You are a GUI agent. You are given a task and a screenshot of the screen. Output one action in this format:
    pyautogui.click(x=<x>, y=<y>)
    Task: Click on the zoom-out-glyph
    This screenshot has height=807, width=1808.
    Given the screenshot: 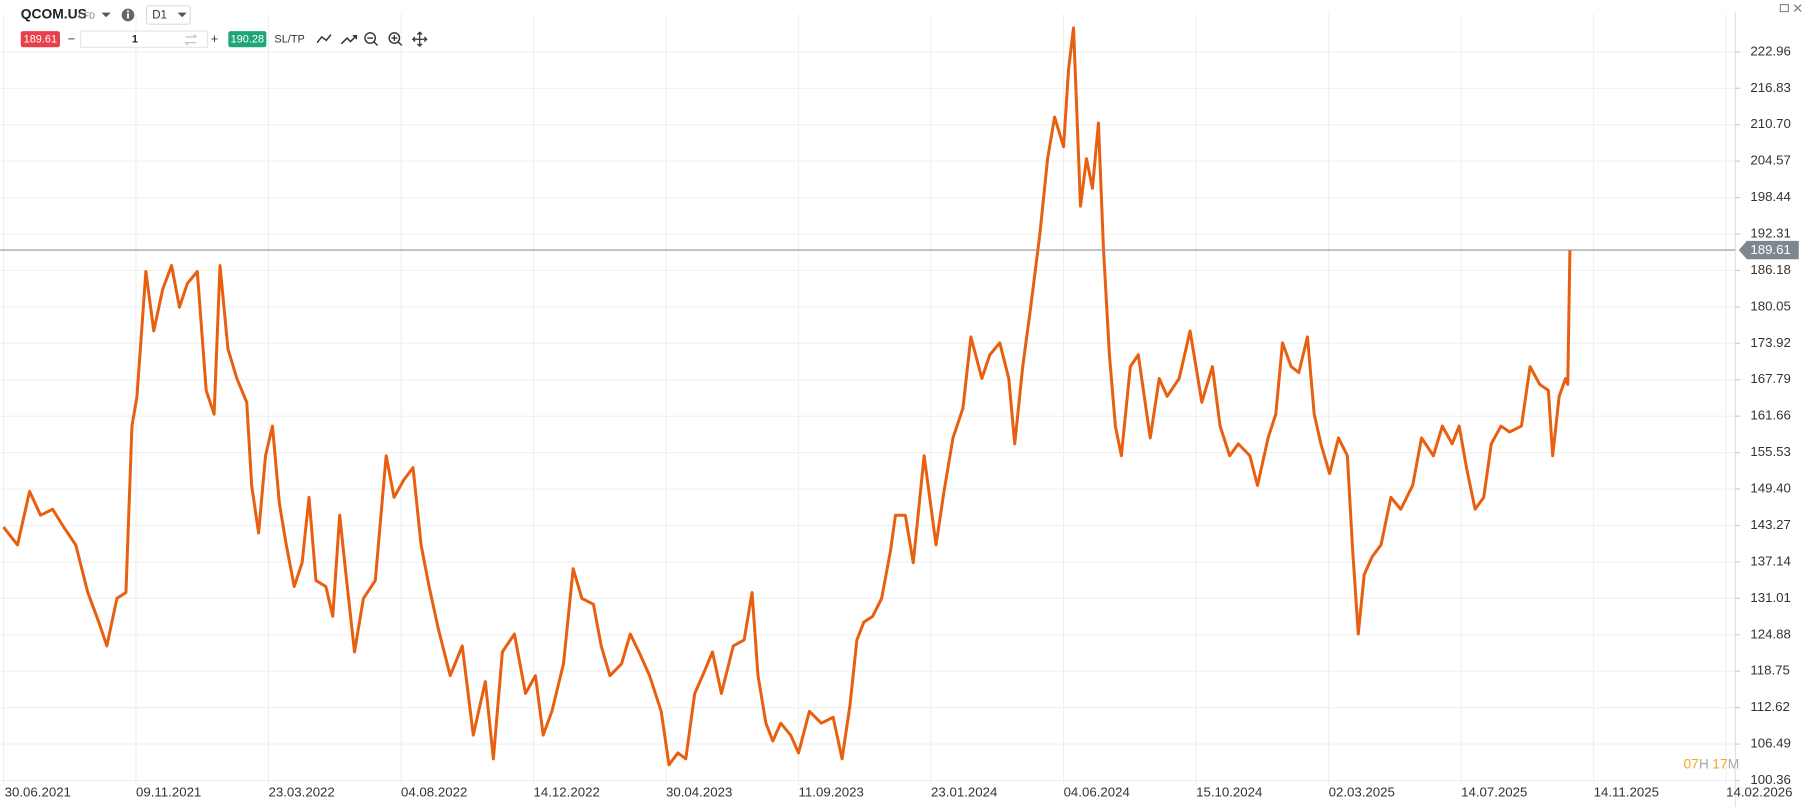 What is the action you would take?
    pyautogui.click(x=373, y=42)
    